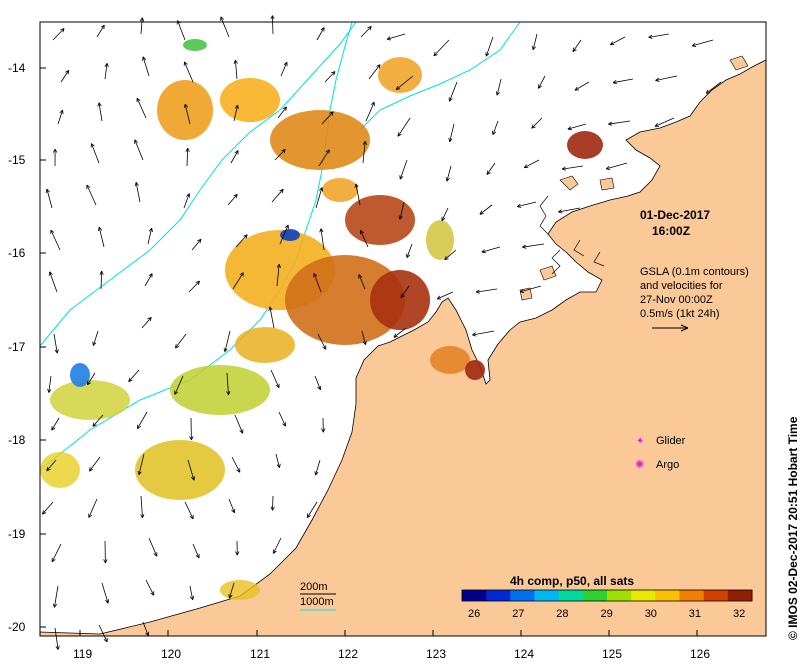  Describe the element at coordinates (675, 215) in the screenshot. I see `map-date: 01-Dec-2017` at that location.